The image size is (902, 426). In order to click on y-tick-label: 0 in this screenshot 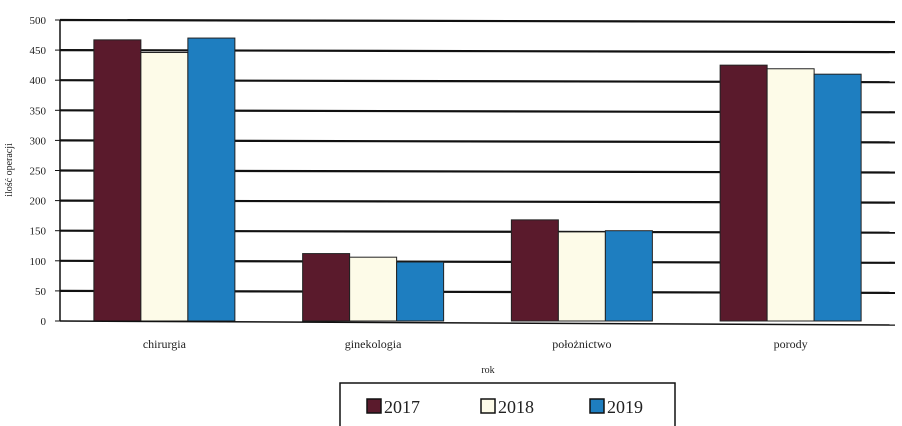, I will do `click(44, 322)`.